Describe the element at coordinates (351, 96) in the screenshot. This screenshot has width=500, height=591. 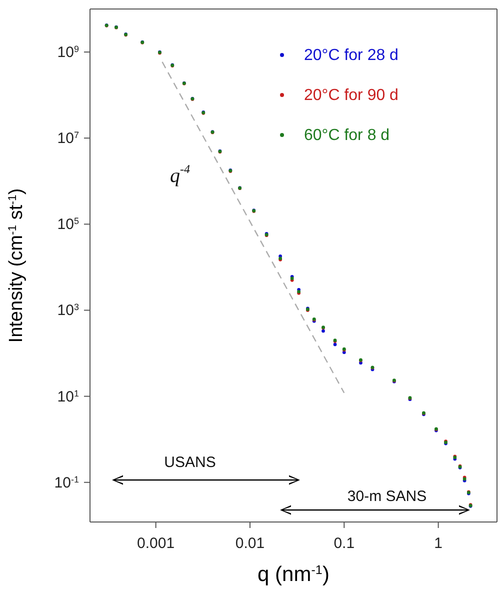
I see `legend-label: 20°C for 90 d` at that location.